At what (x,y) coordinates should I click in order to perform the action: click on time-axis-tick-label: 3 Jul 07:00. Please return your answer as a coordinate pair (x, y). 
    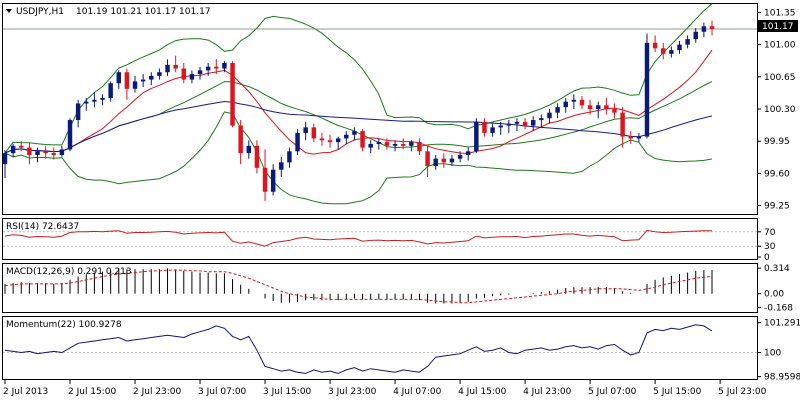
    Looking at the image, I should click on (222, 392).